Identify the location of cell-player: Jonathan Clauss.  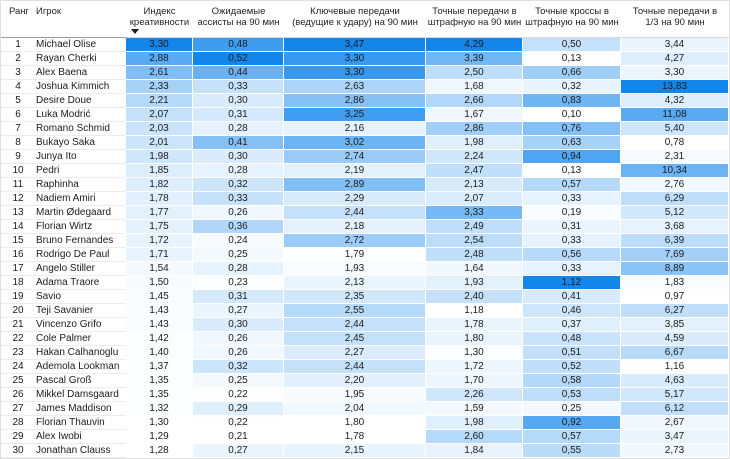
(80, 451).